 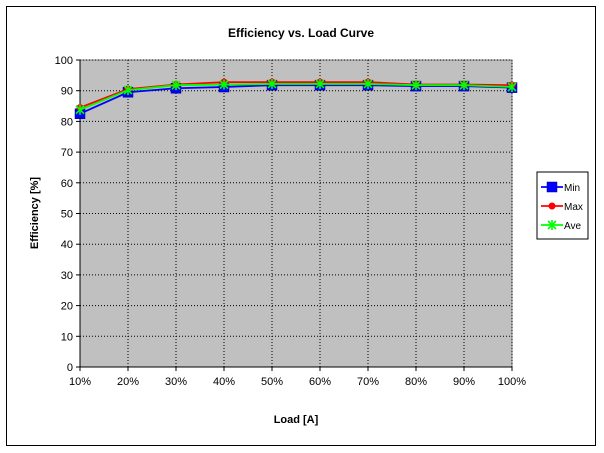 I want to click on x-tick-label: 100%, so click(x=512, y=382).